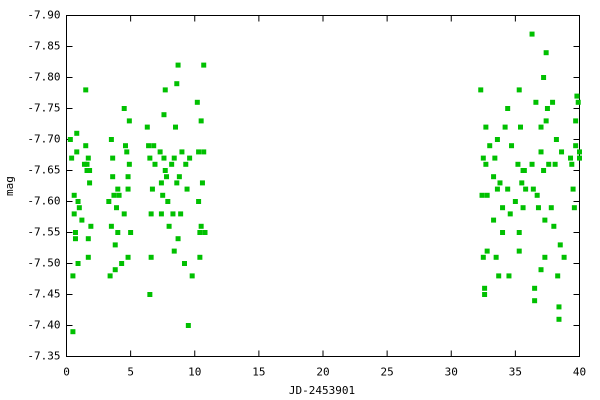 Image resolution: width=600 pixels, height=400 pixels. What do you see at coordinates (322, 390) in the screenshot?
I see `x-axis-label: JD-2453901` at bounding box center [322, 390].